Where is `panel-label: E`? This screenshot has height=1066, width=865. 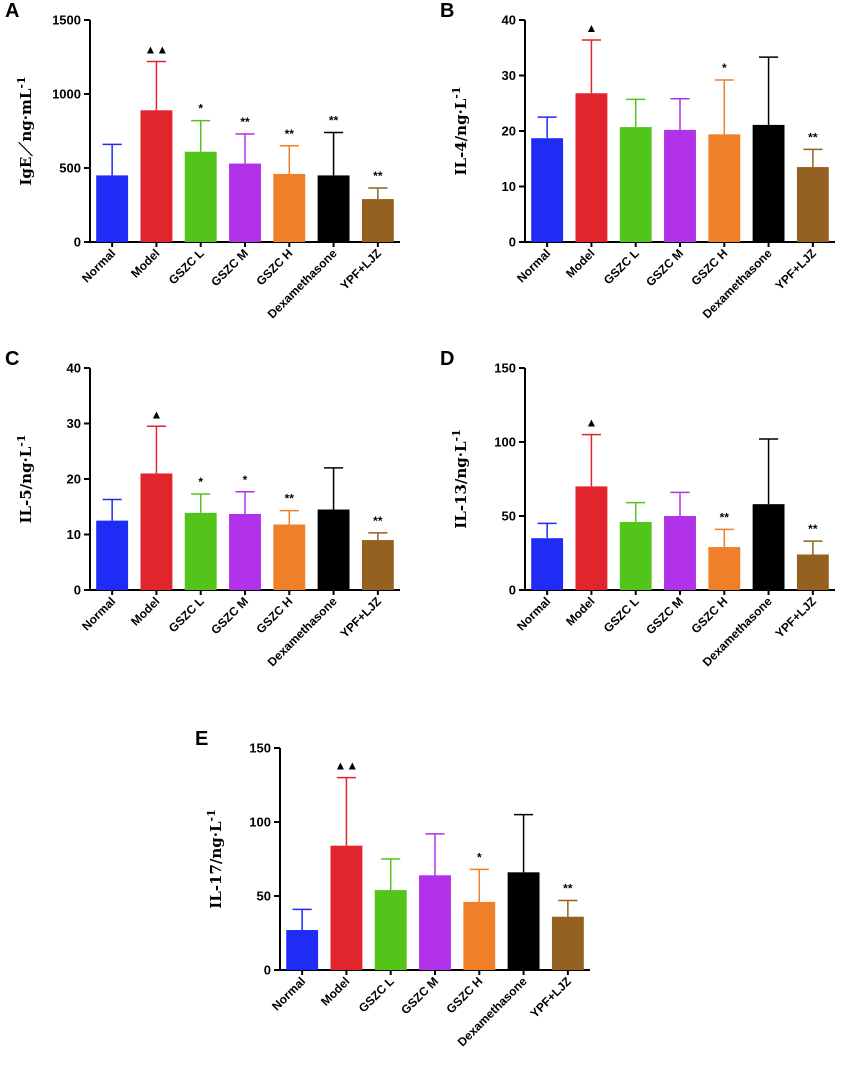
panel-label: E is located at coordinates (202, 739).